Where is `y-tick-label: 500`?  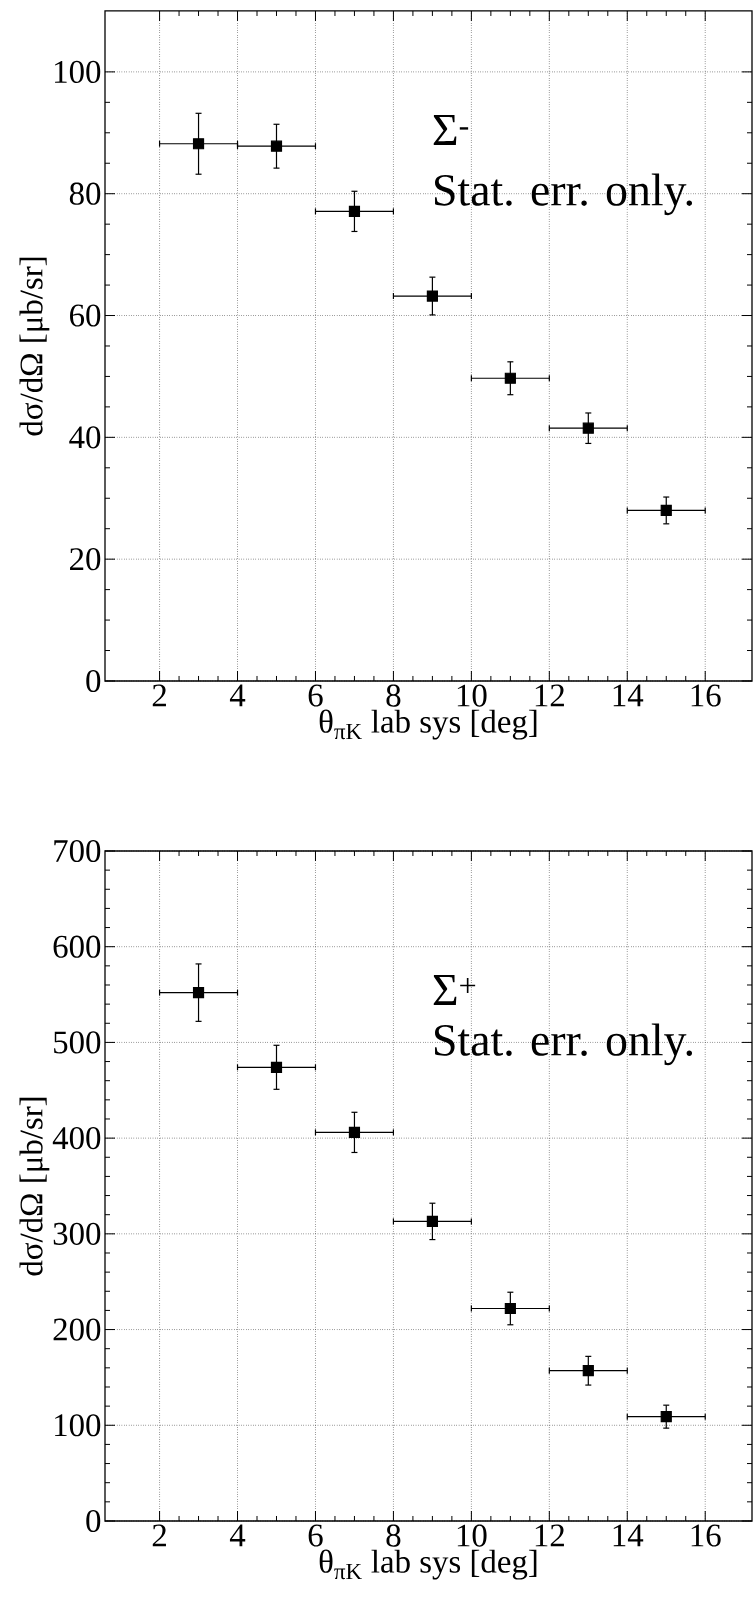 y-tick-label: 500 is located at coordinates (77, 1042).